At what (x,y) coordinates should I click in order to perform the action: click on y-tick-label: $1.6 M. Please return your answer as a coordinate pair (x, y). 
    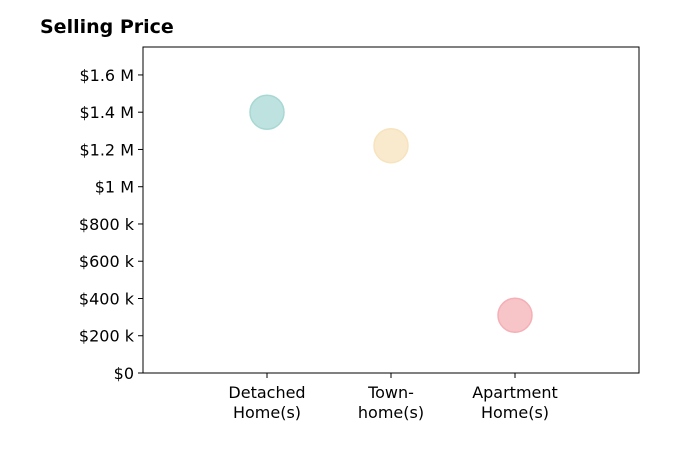
    Looking at the image, I should click on (106, 75).